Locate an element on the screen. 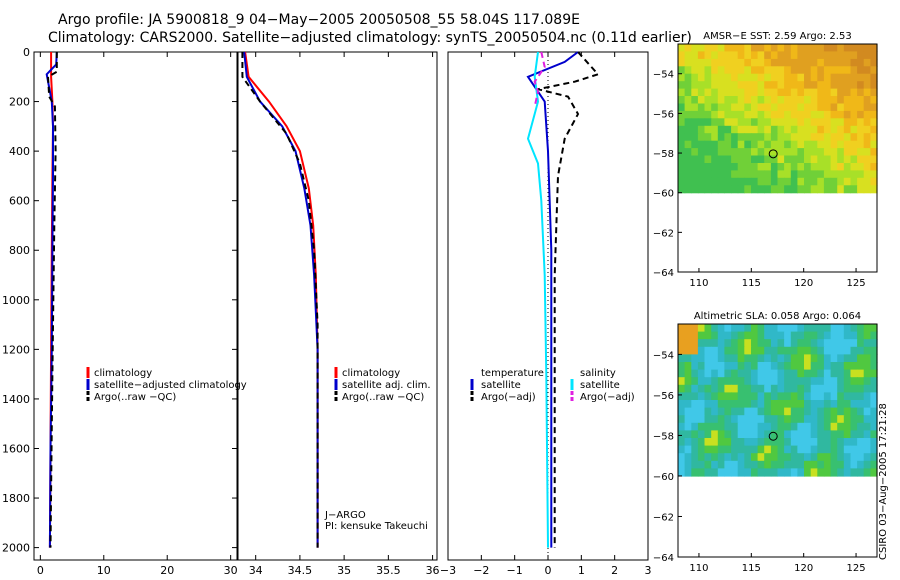 This screenshot has height=580, width=900. sla_map-xtick-label: 110 is located at coordinates (698, 568).